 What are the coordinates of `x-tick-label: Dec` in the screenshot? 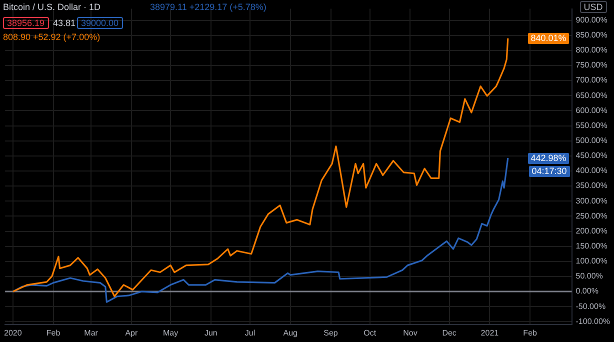 It's located at (449, 333).